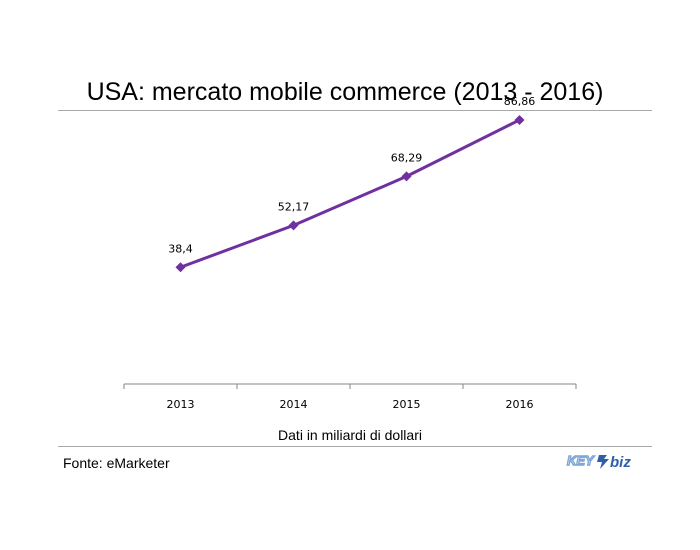 This screenshot has width=700, height=550. I want to click on logo-bolt-icon, so click(603, 462).